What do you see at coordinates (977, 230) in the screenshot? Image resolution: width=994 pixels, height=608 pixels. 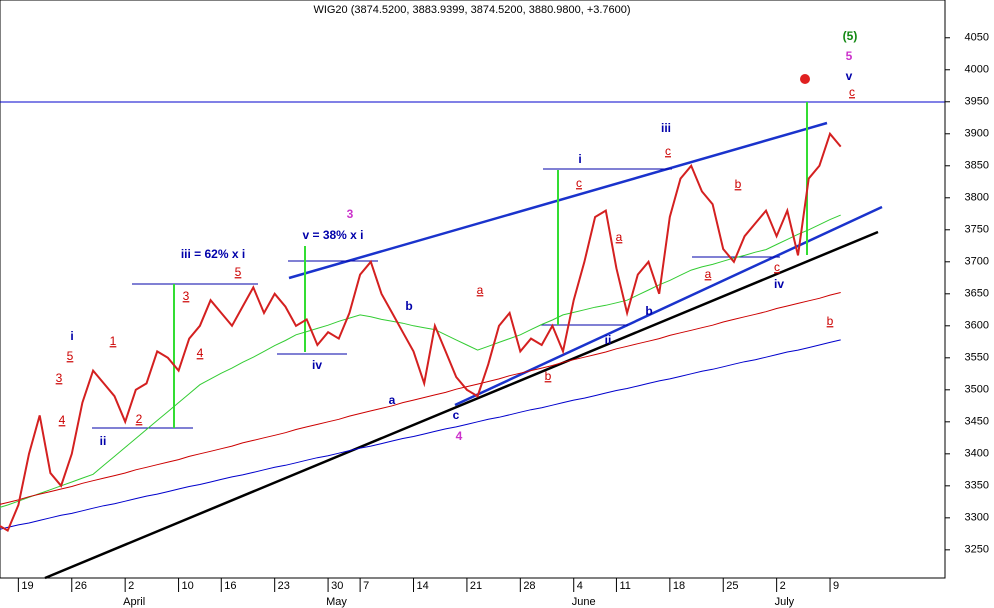 I see `y-tick-label: 3750` at bounding box center [977, 230].